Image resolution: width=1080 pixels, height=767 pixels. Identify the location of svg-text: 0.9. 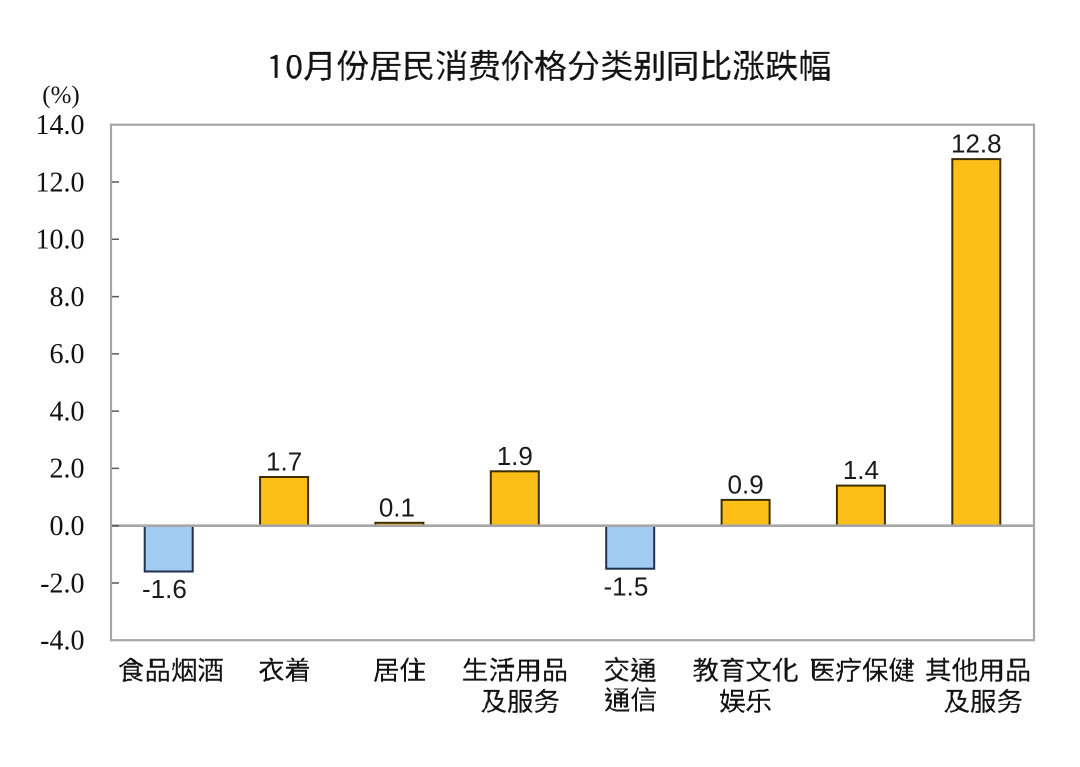
(746, 484).